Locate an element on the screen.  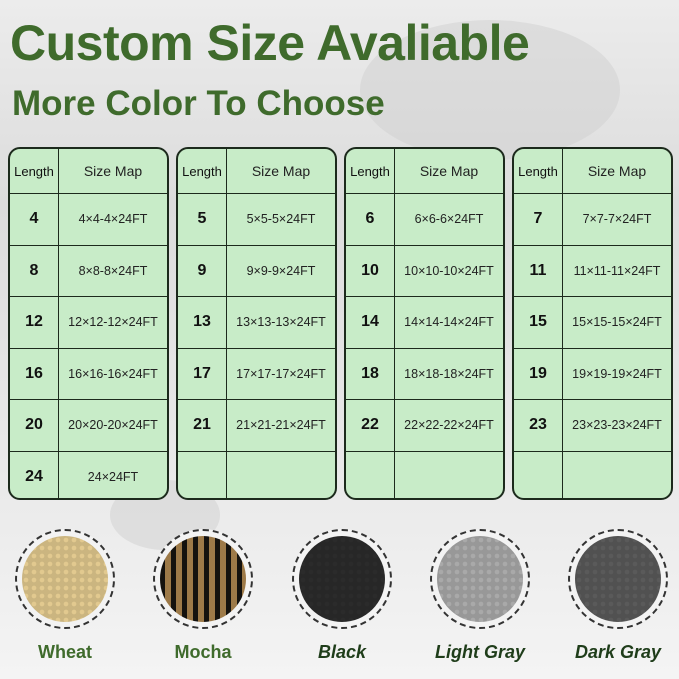
length-cell: 4 is located at coordinates (34, 219).